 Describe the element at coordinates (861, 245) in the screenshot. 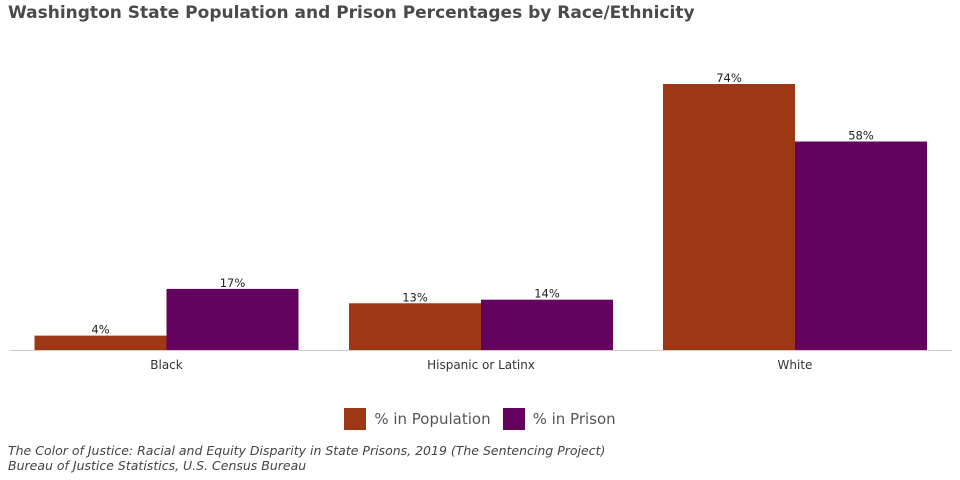

I see `bar-prison-white` at that location.